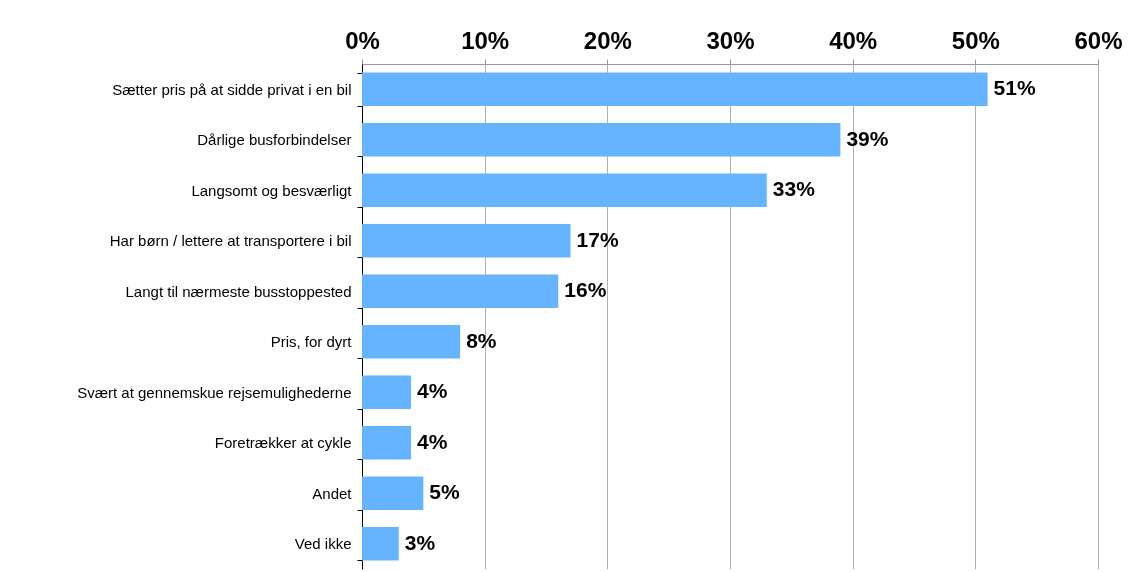 The image size is (1132, 572). I want to click on x-tick-label: 20%, so click(607, 40).